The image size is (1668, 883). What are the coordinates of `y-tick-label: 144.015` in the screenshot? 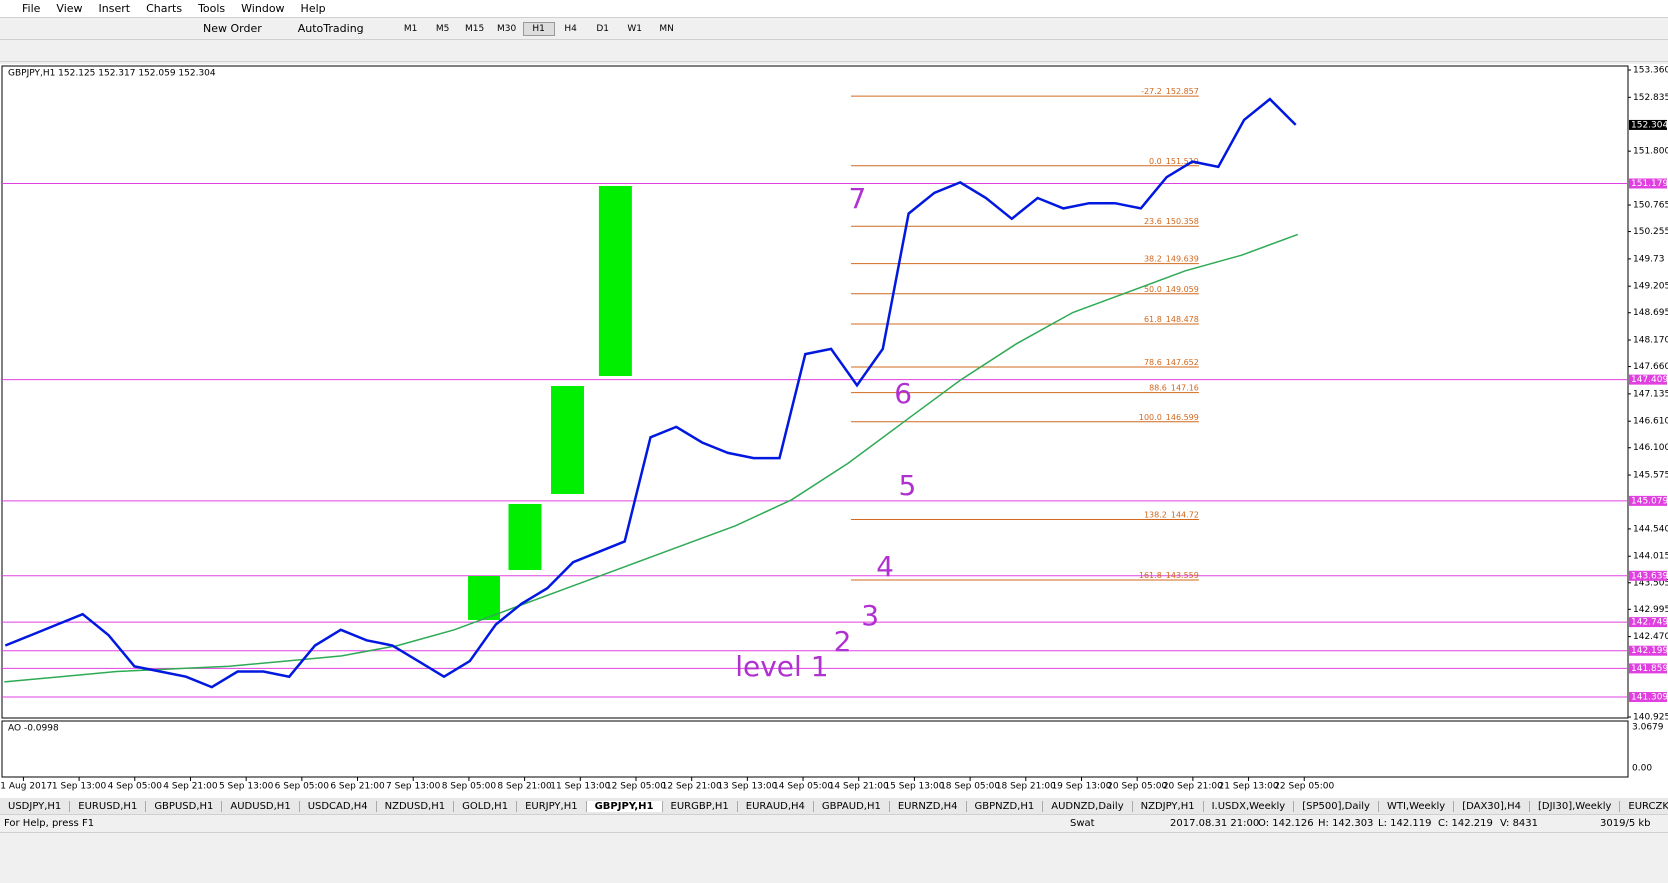 It's located at (1650, 557).